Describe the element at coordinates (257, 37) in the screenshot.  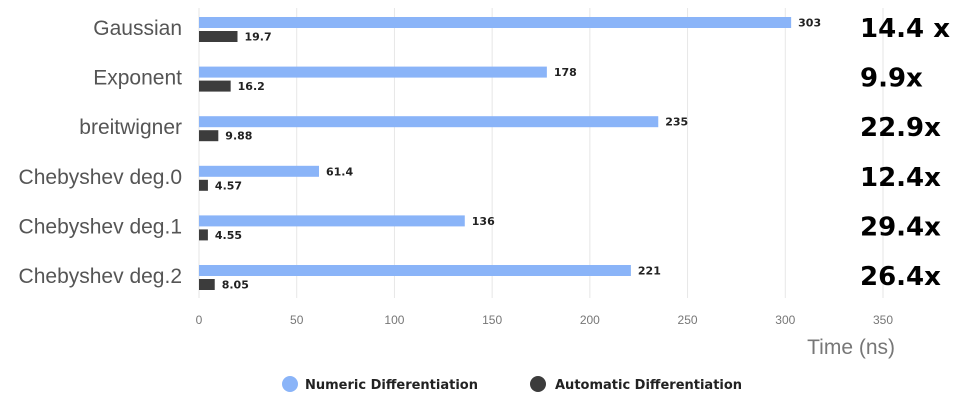
I see `data-label: 19.7` at that location.